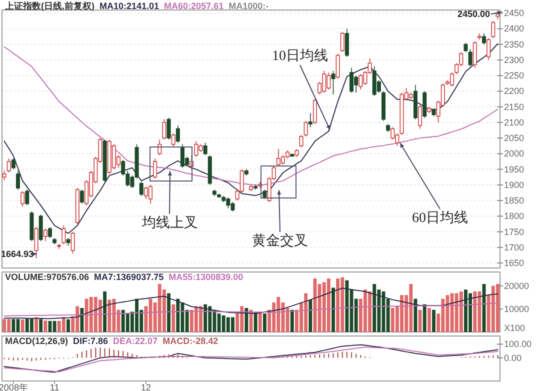  Describe the element at coordinates (518, 344) in the screenshot. I see `y-tick-label: 100.00` at that location.